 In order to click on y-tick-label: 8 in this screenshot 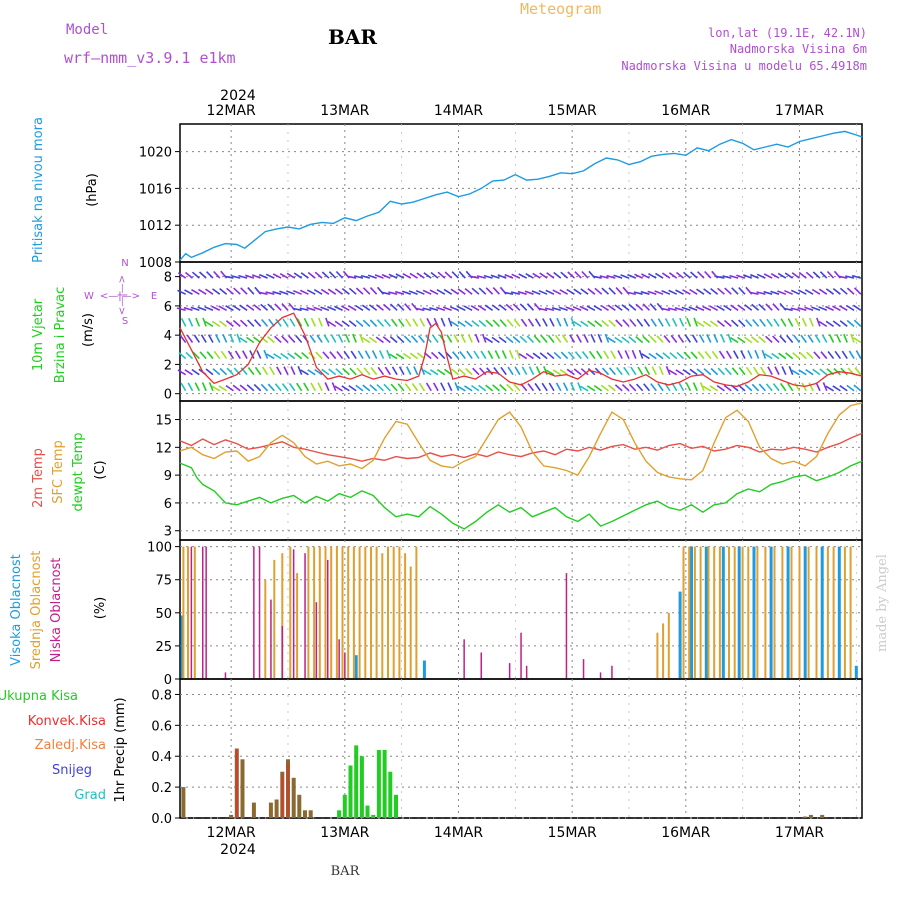, I will do `click(168, 278)`.